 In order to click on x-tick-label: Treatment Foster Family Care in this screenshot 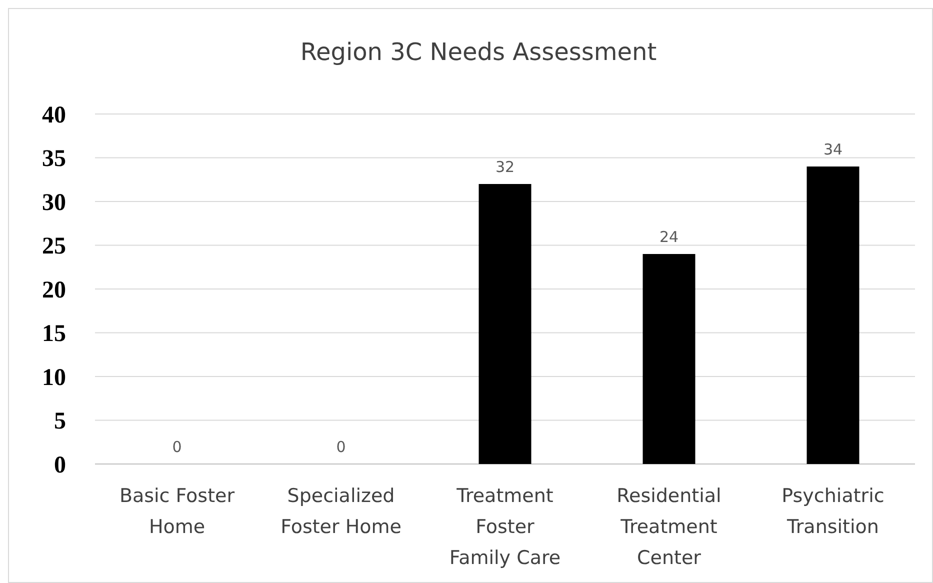, I will do `click(505, 527)`.